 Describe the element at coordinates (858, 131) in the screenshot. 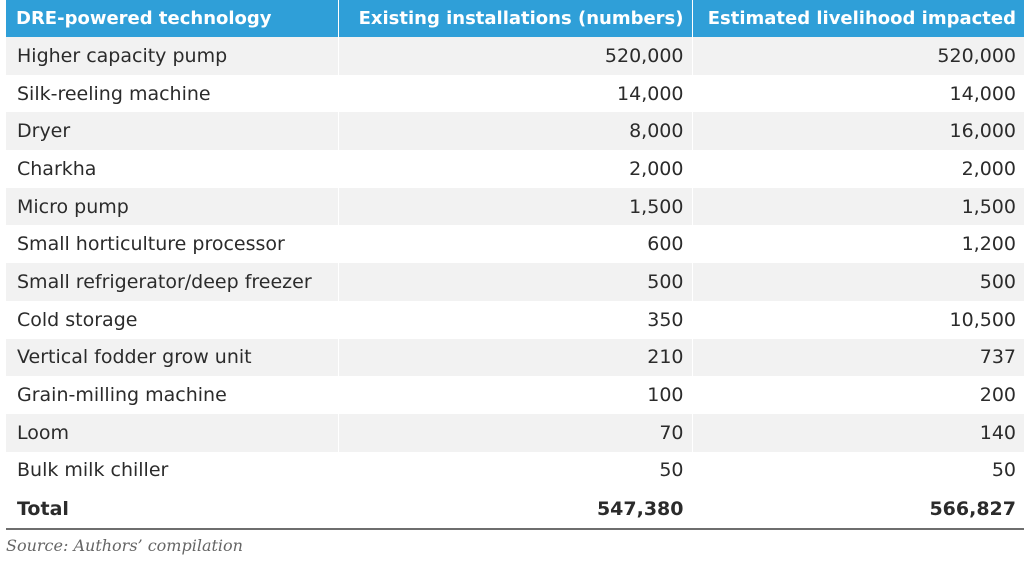

I see `cell-livelihood: 16,000` at that location.